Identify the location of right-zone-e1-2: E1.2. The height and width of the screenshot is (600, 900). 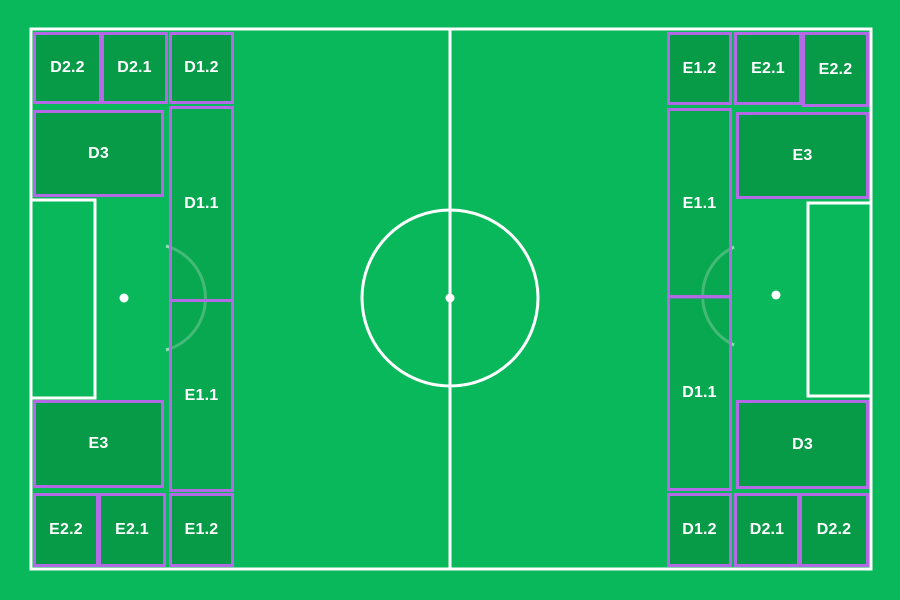
(699, 68).